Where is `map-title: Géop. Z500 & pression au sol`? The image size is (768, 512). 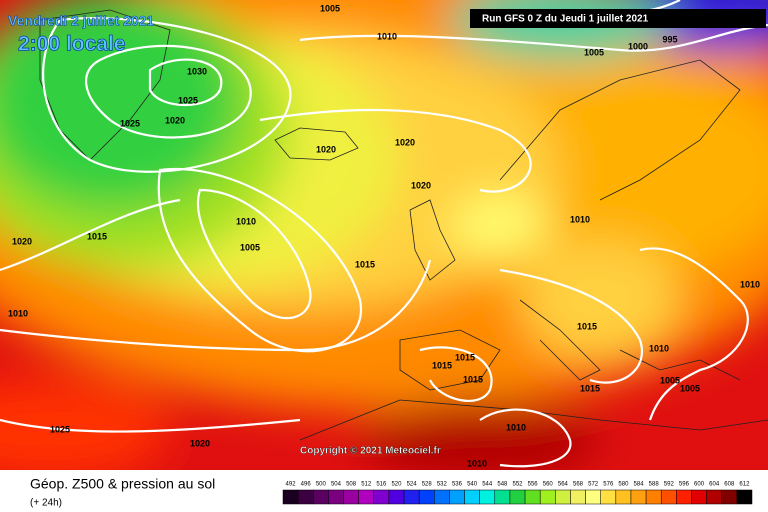 map-title: Géop. Z500 & pression au sol is located at coordinates (122, 484).